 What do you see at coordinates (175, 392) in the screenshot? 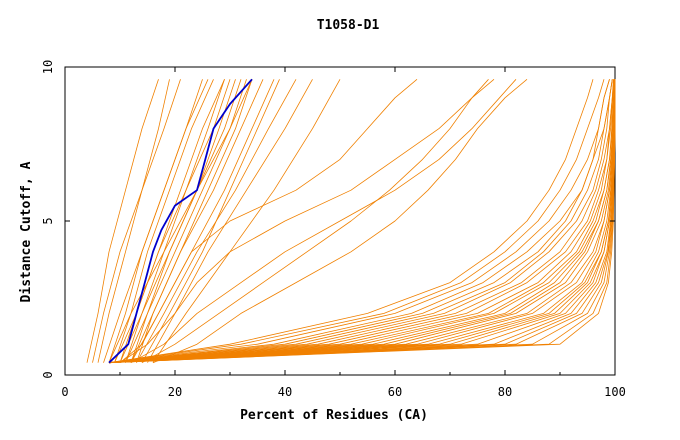
I see `x-tick-label: 20` at bounding box center [175, 392].